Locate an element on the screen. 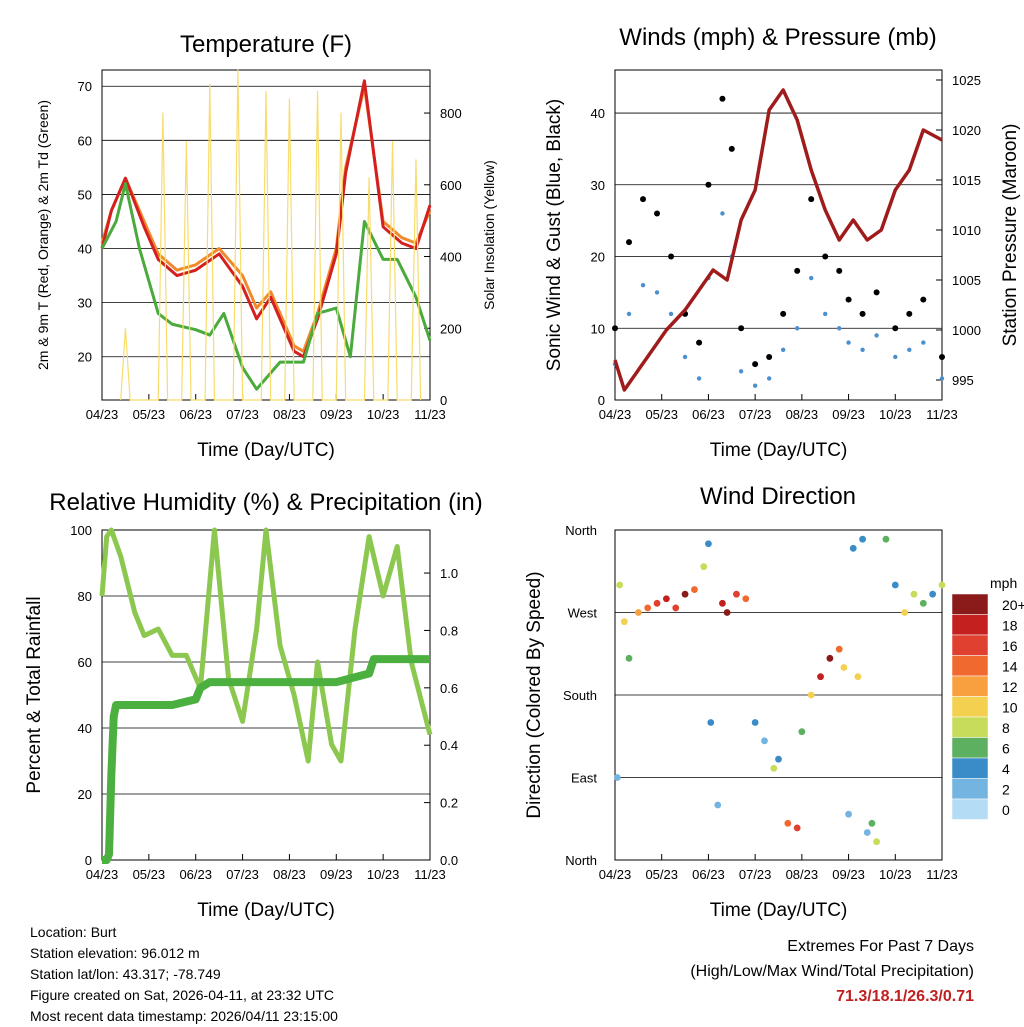  colorbar-label: 16 is located at coordinates (1010, 646).